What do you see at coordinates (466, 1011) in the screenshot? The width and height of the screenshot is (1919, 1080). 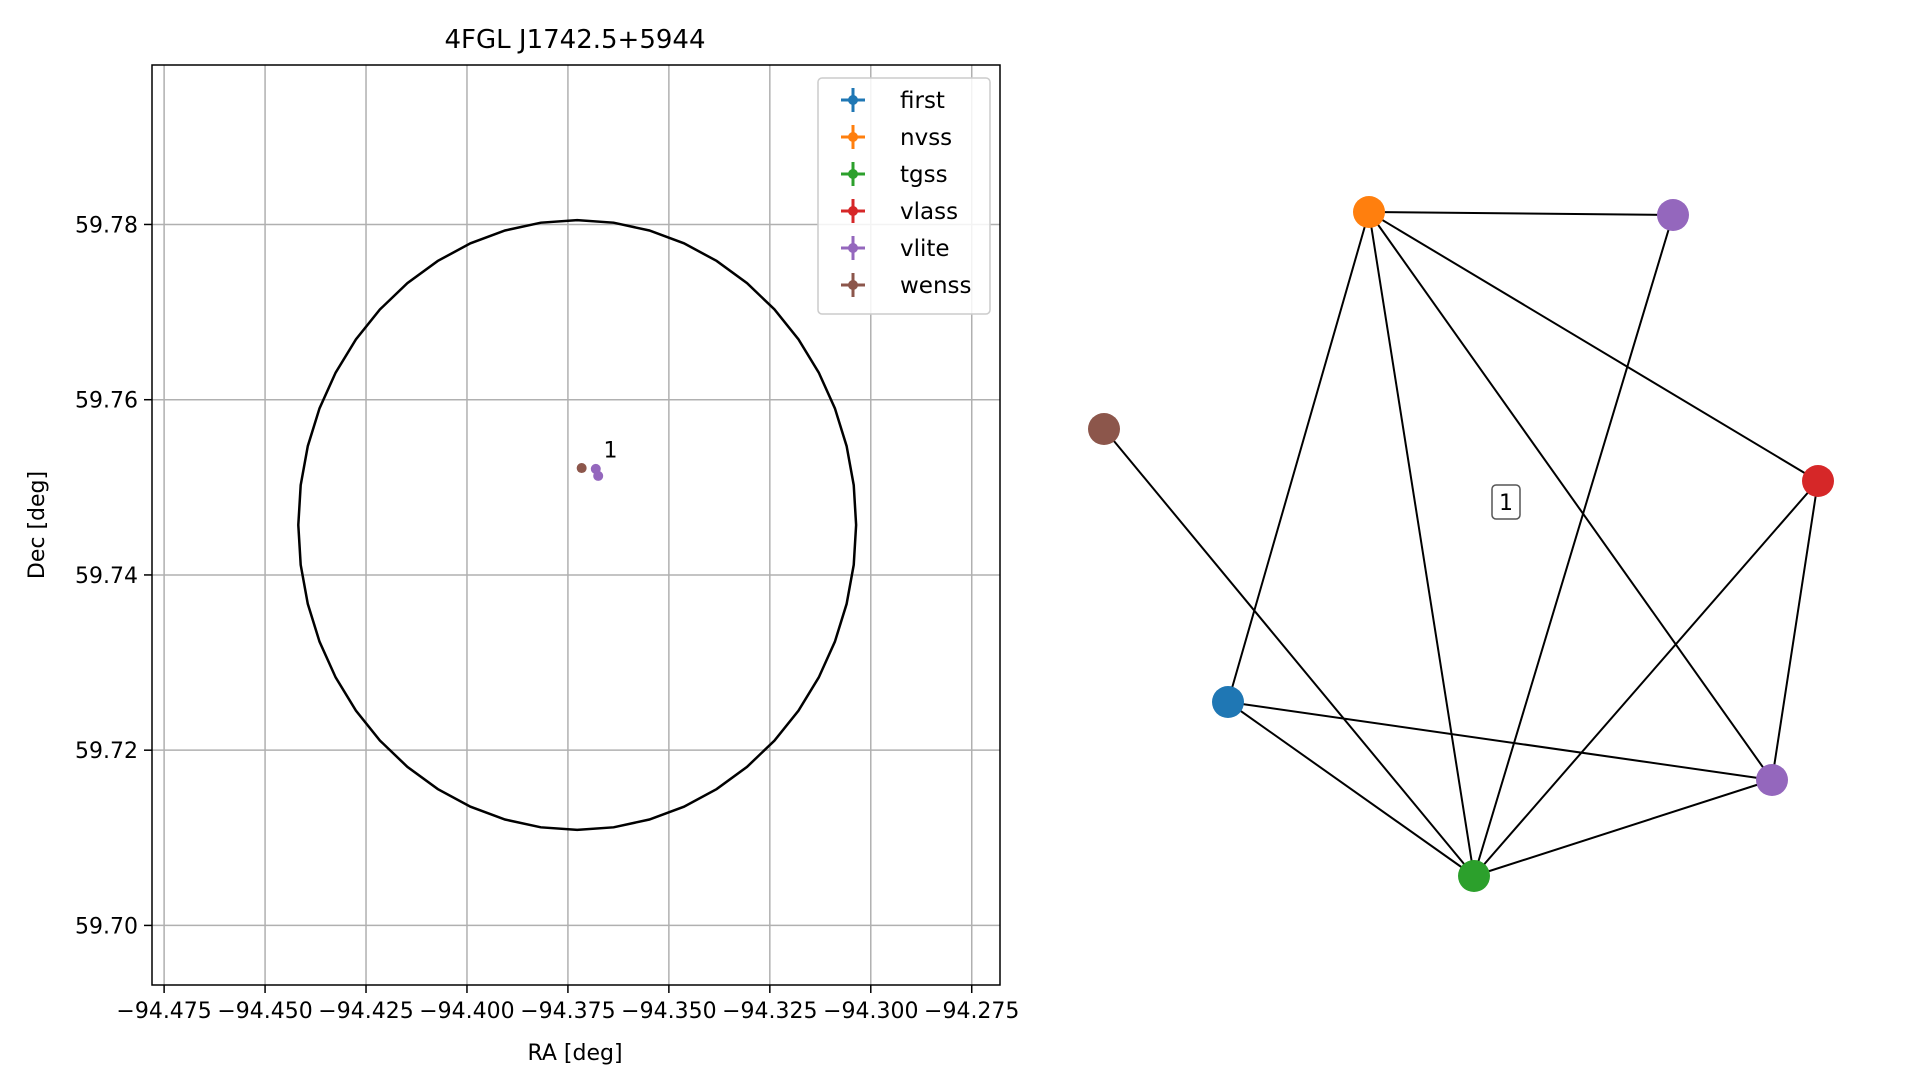 I see `x-tick-label: −94.400` at bounding box center [466, 1011].